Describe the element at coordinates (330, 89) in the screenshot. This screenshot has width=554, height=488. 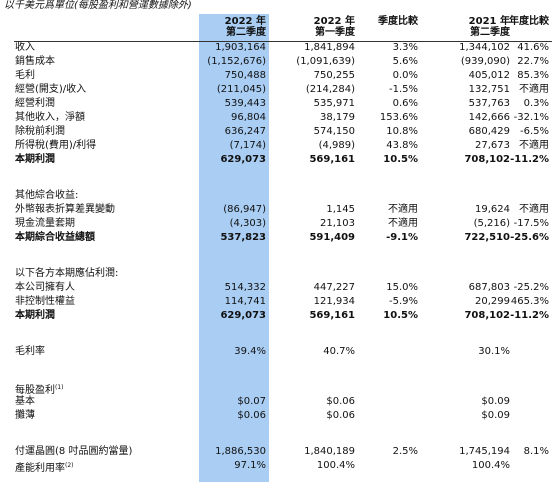
I see `cell-value: (214,284)` at that location.